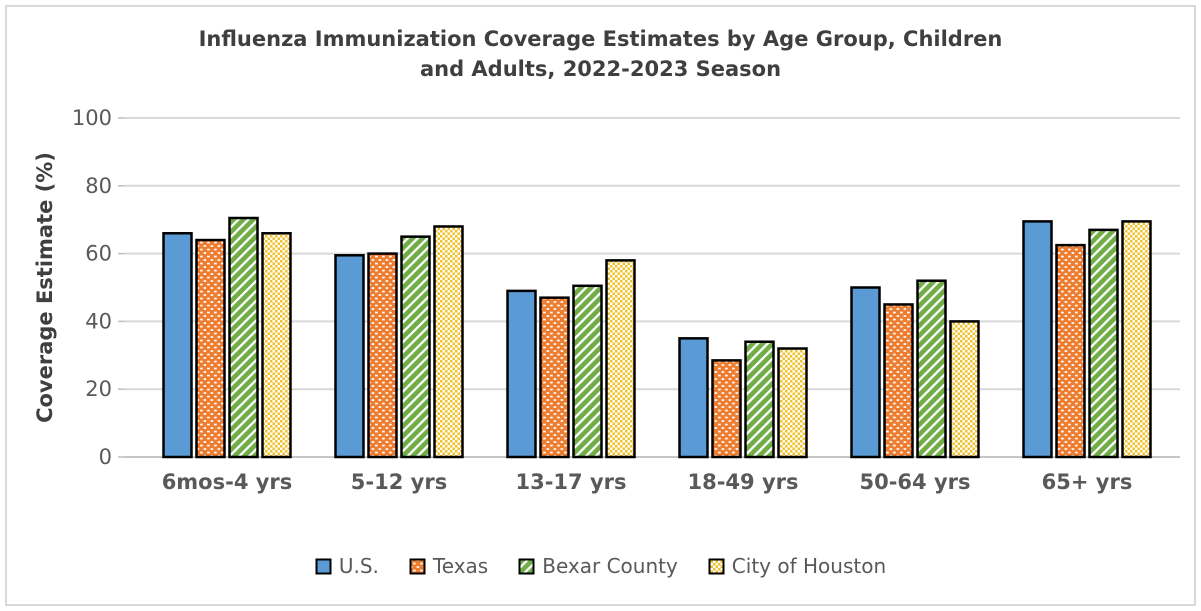  What do you see at coordinates (521, 374) in the screenshot?
I see `bar-u-s--3` at bounding box center [521, 374].